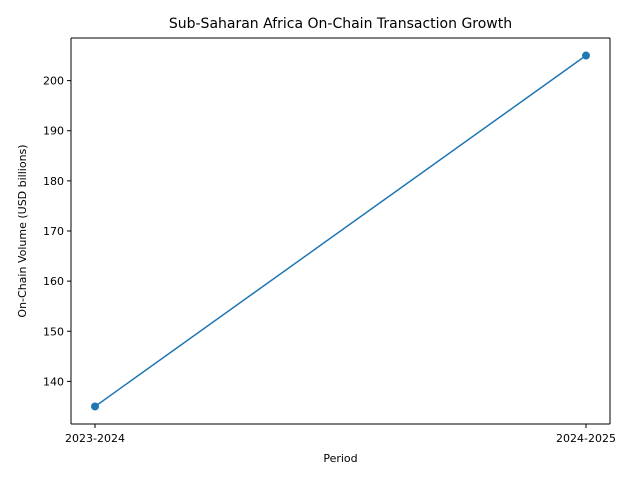 This screenshot has height=484, width=640. Describe the element at coordinates (53, 231) in the screenshot. I see `y-tick-label: 170` at that location.